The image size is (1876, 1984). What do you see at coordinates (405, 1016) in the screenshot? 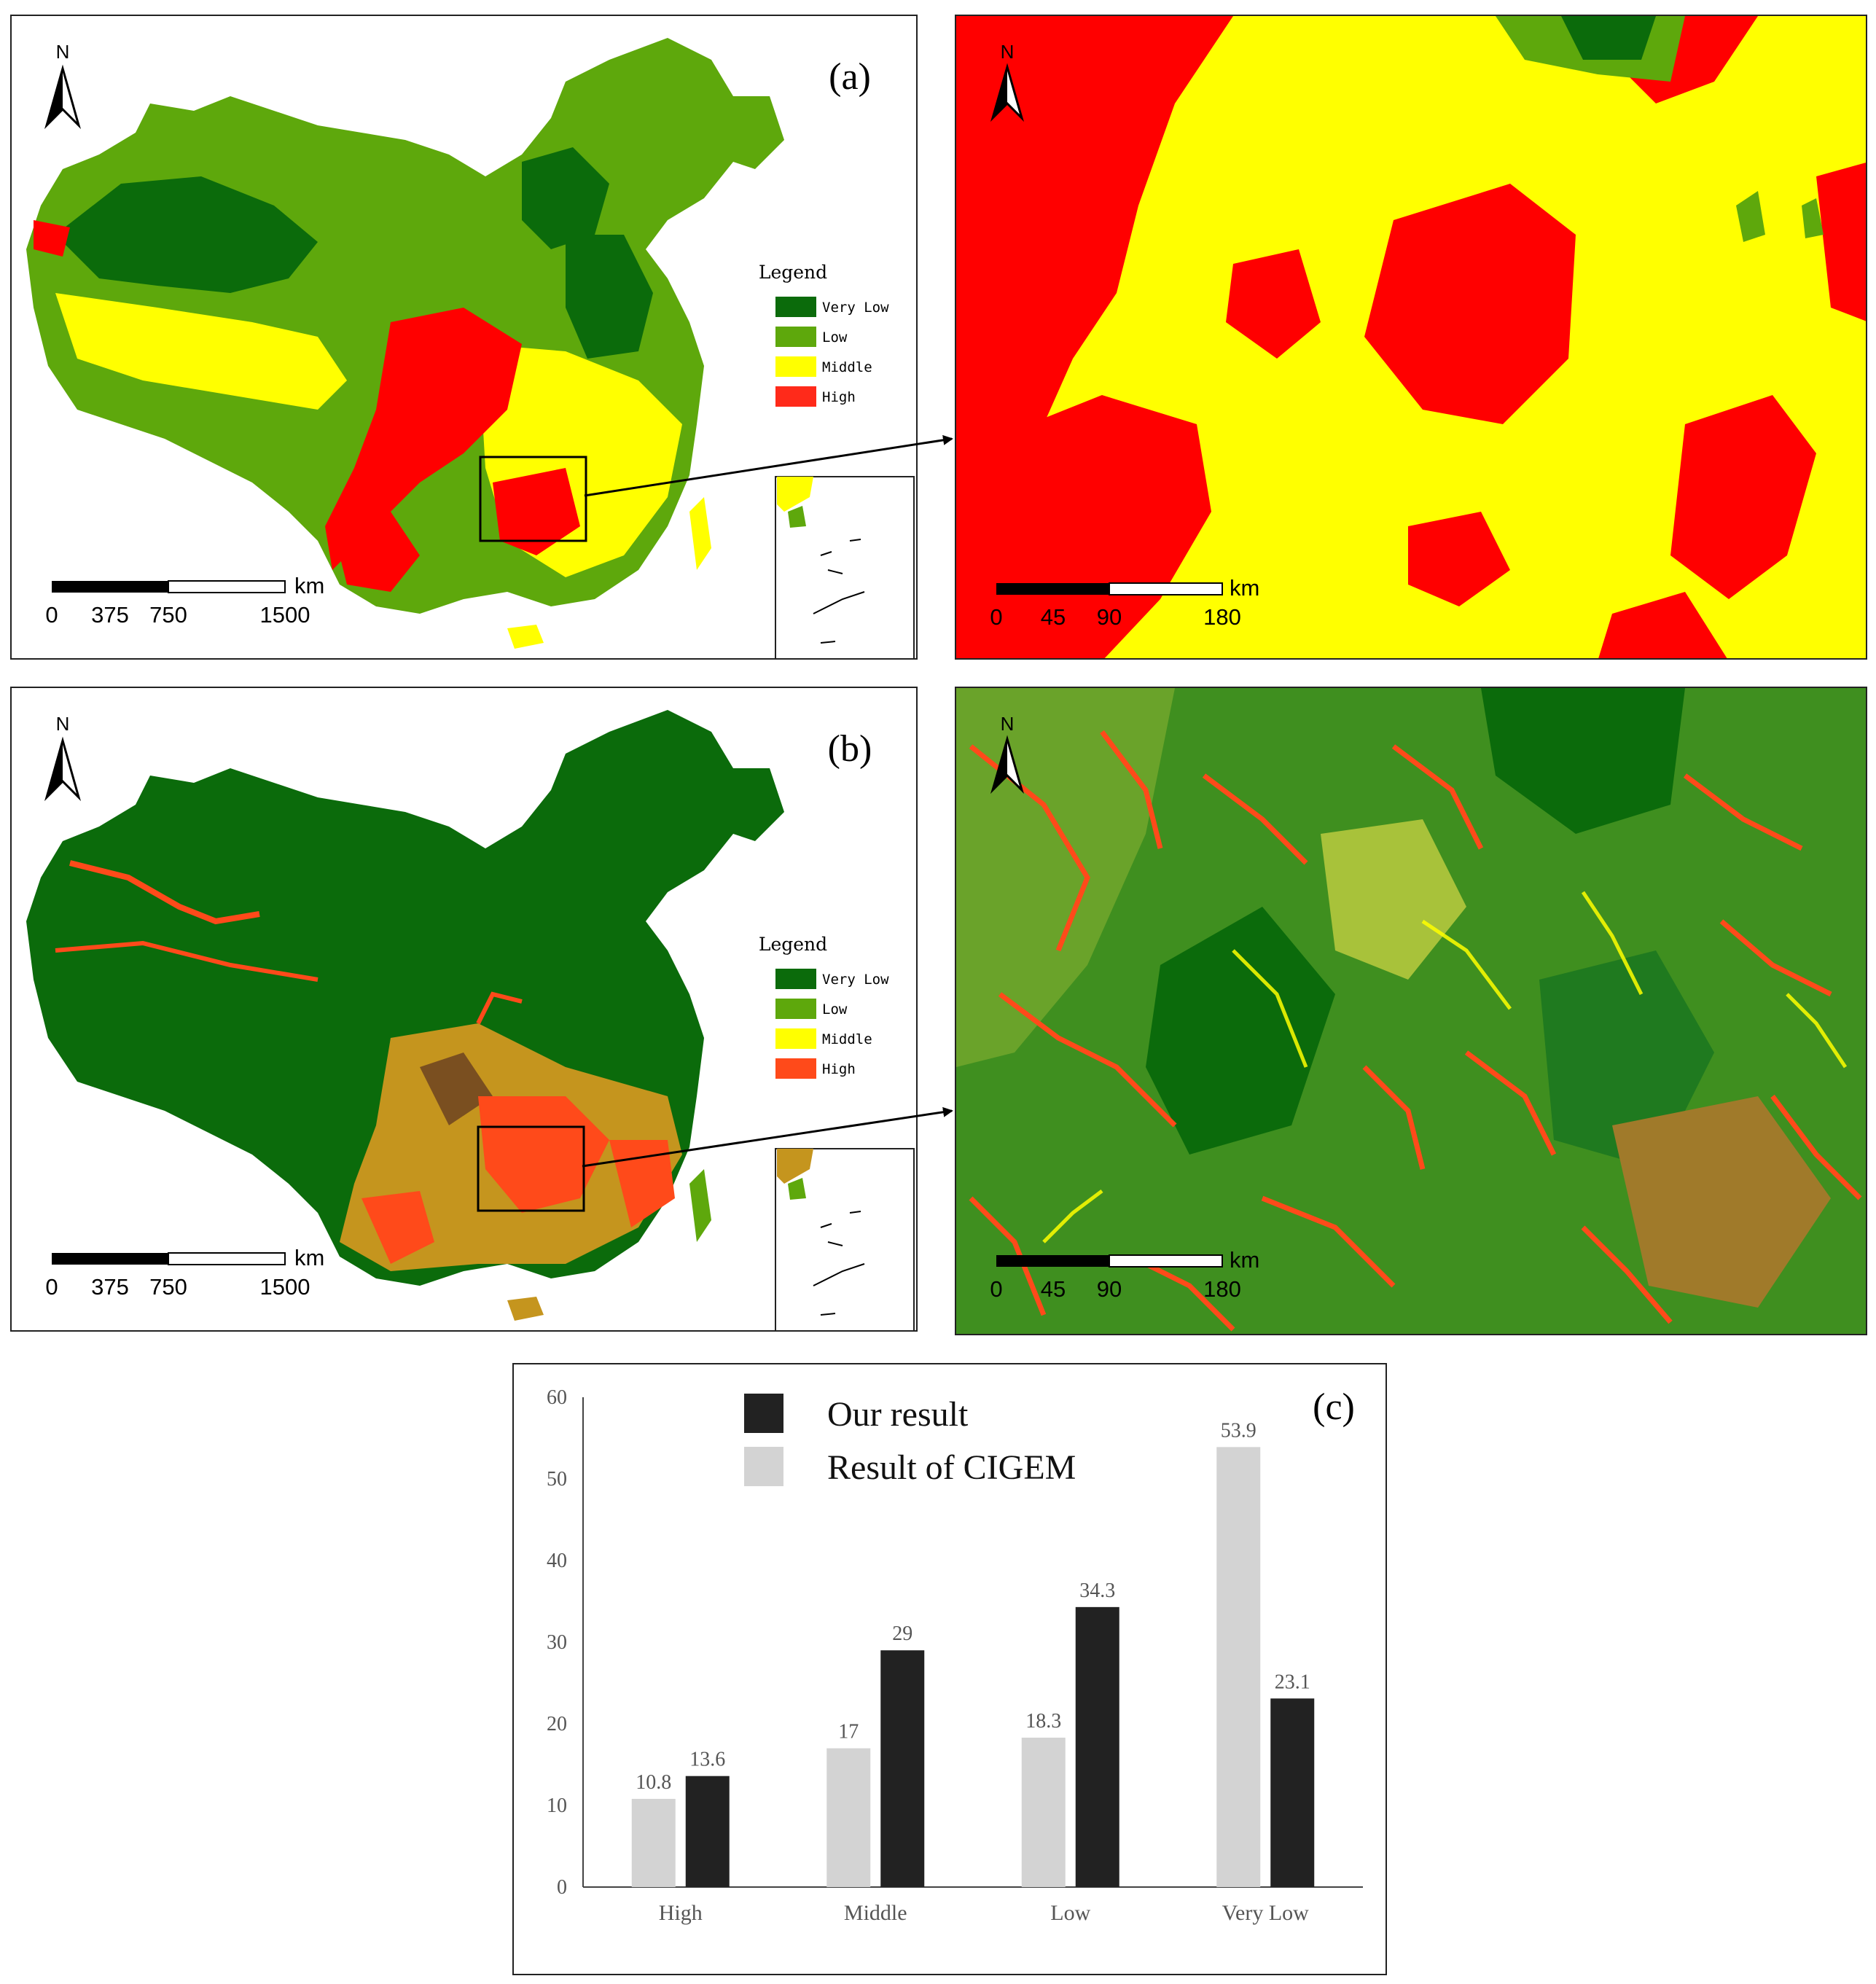
I see `china-map-b` at bounding box center [405, 1016].